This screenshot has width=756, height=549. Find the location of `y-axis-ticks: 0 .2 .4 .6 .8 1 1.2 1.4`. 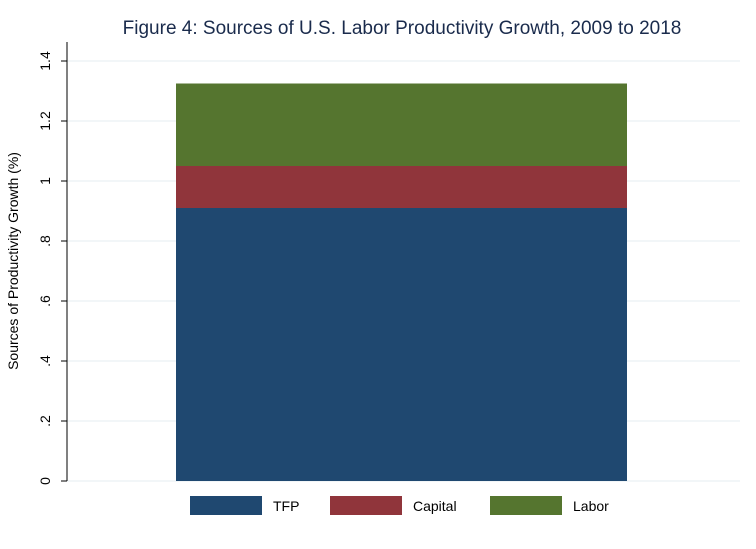

y-axis-ticks: 0 .2 .4 .6 .8 1 1.2 1.4 is located at coordinates (52, 268).